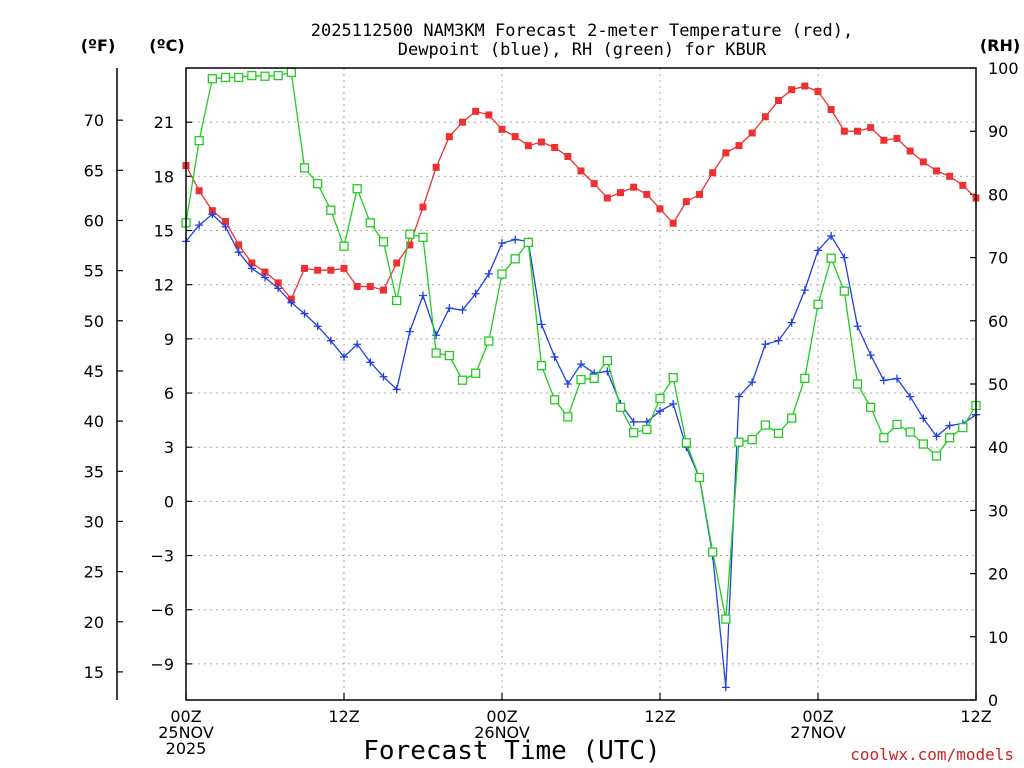 The width and height of the screenshot is (1024, 768). I want to click on rh-tick-label: 0, so click(993, 700).